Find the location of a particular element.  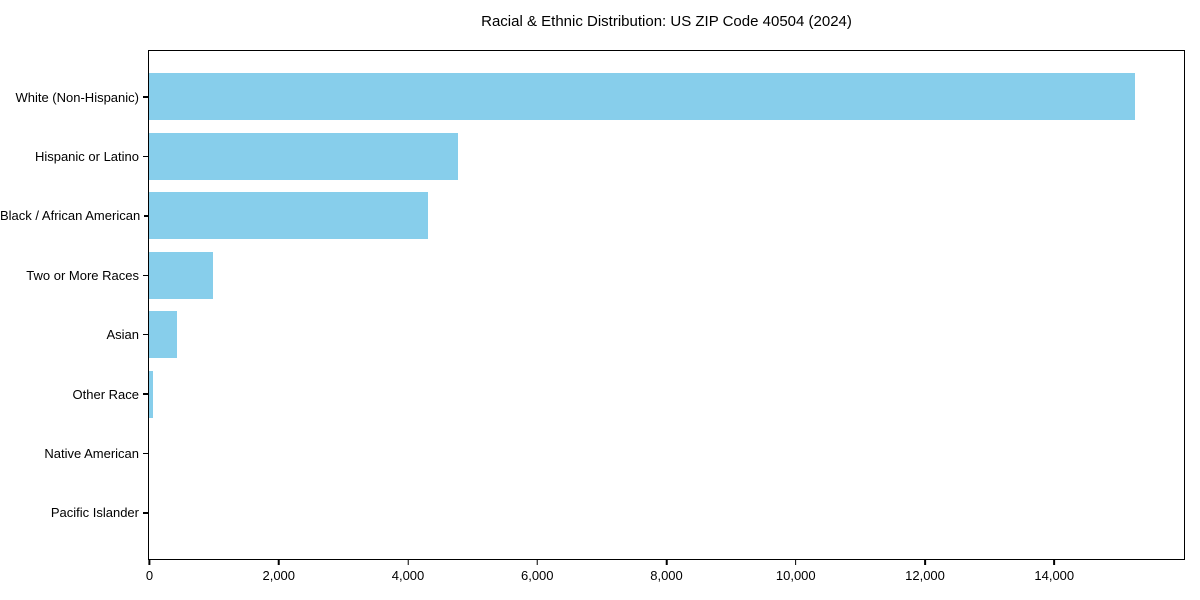

x-tick: 0 is located at coordinates (149, 571).